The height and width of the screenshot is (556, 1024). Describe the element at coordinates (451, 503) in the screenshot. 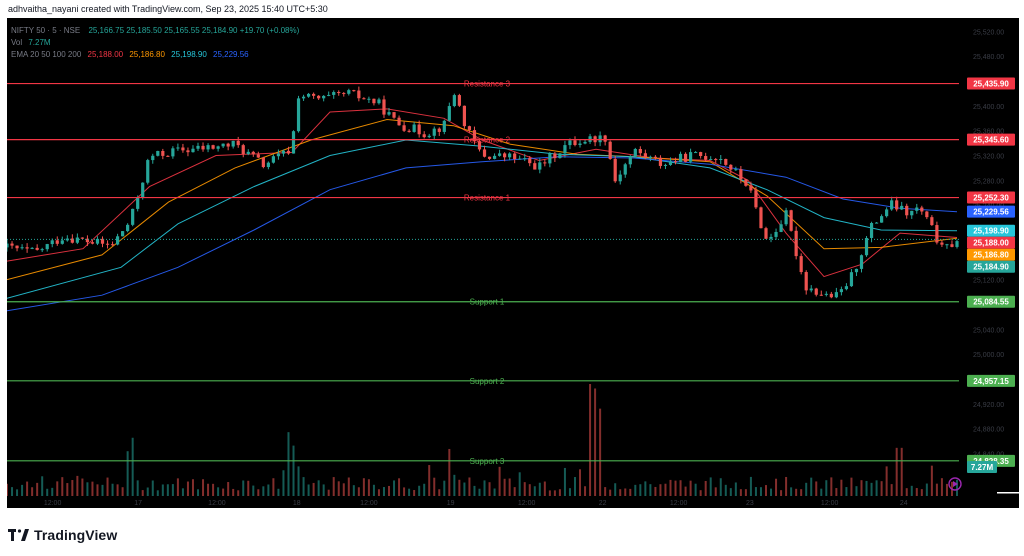

I see `time-axis-label: 19` at that location.